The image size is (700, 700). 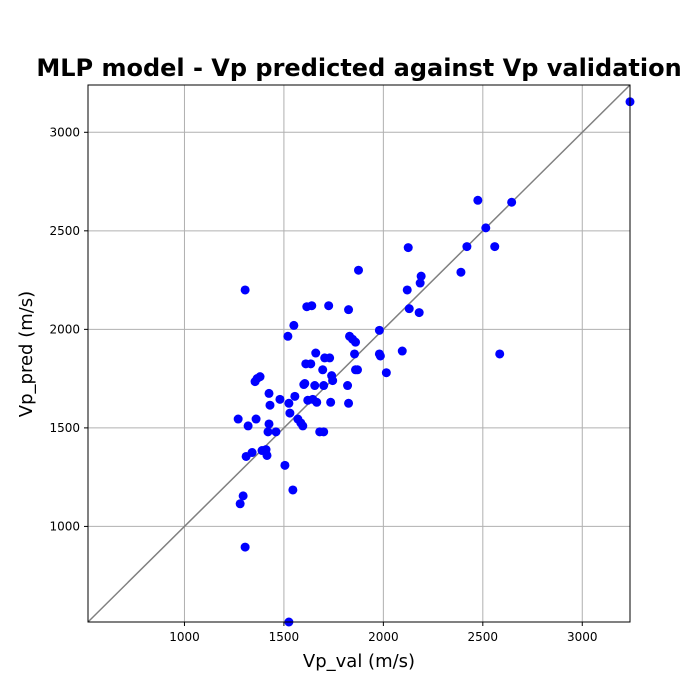 I want to click on y-tick-label: 1500, so click(x=64, y=428).